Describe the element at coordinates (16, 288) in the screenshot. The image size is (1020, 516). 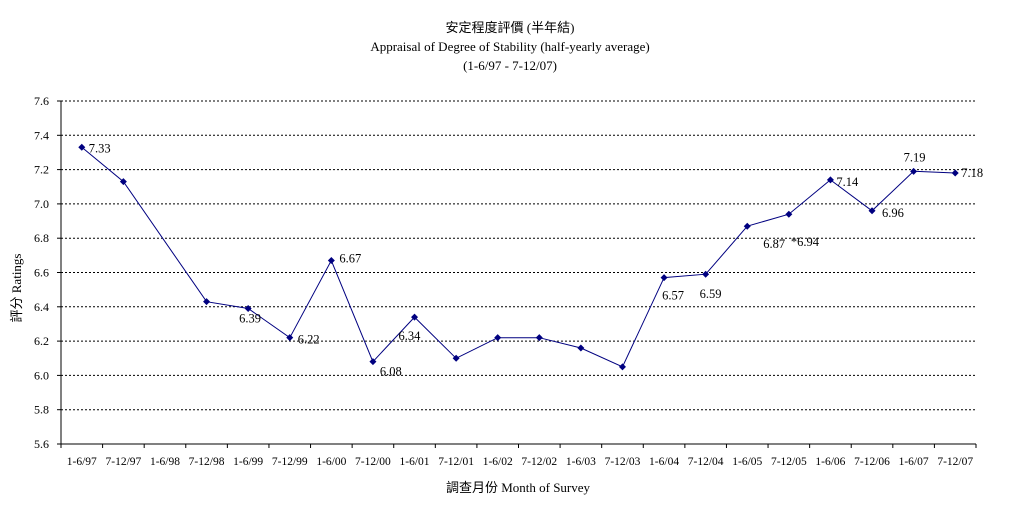
I see `y-axis-label: 評分 Ratings` at that location.